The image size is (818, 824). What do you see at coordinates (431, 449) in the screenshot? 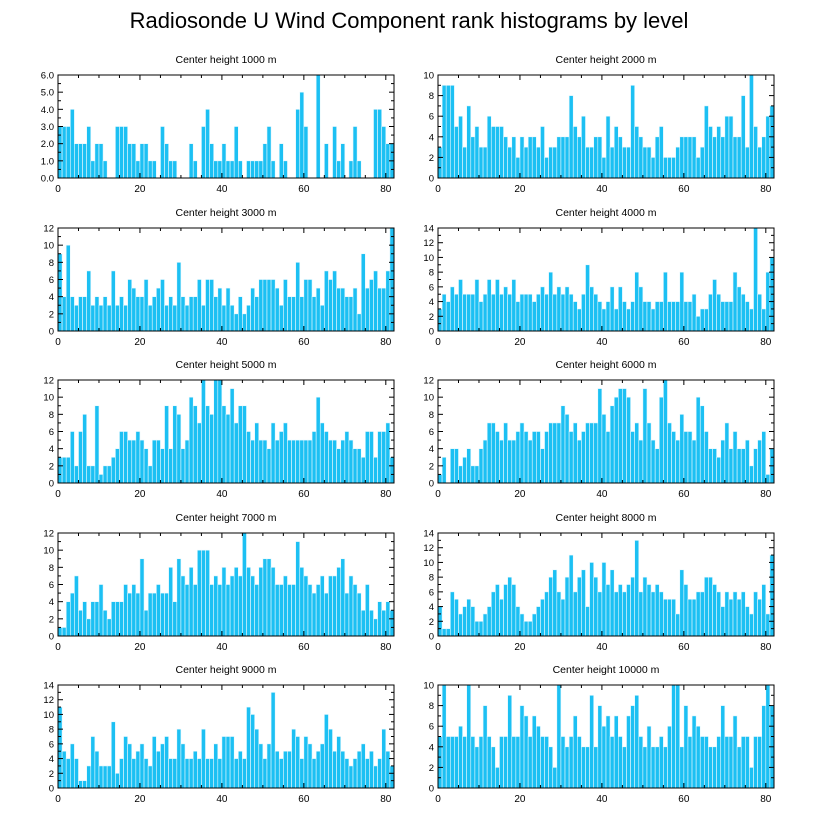
I see `chart-6-ytick-label: 4` at bounding box center [431, 449].